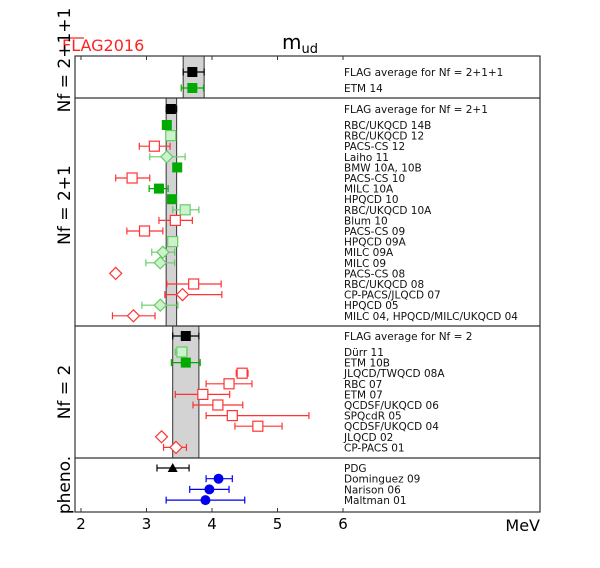  I want to click on panel-label: pheno., so click(65, 485).